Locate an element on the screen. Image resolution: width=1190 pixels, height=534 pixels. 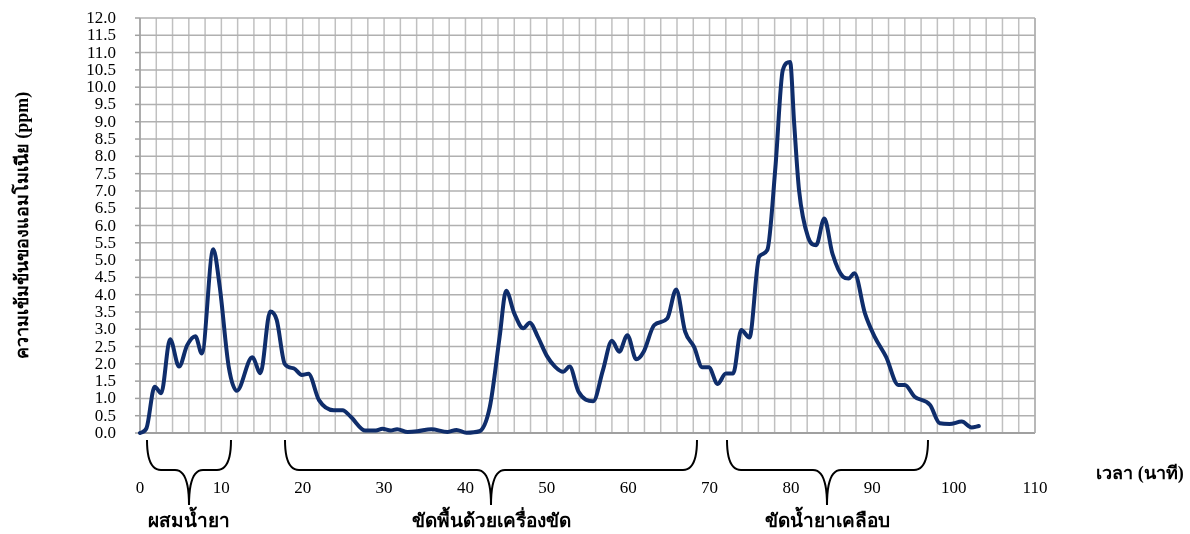
text: ขัดน้ำยาเคลือบ is located at coordinates (827, 518).